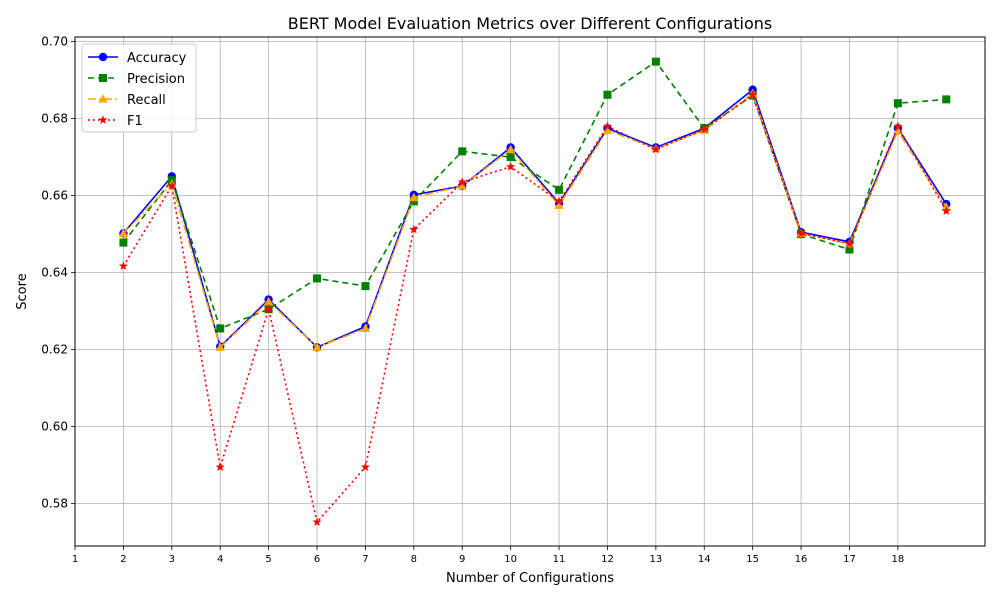 The width and height of the screenshot is (1000, 600). Describe the element at coordinates (752, 559) in the screenshot. I see `x-tick-label: 15` at that location.